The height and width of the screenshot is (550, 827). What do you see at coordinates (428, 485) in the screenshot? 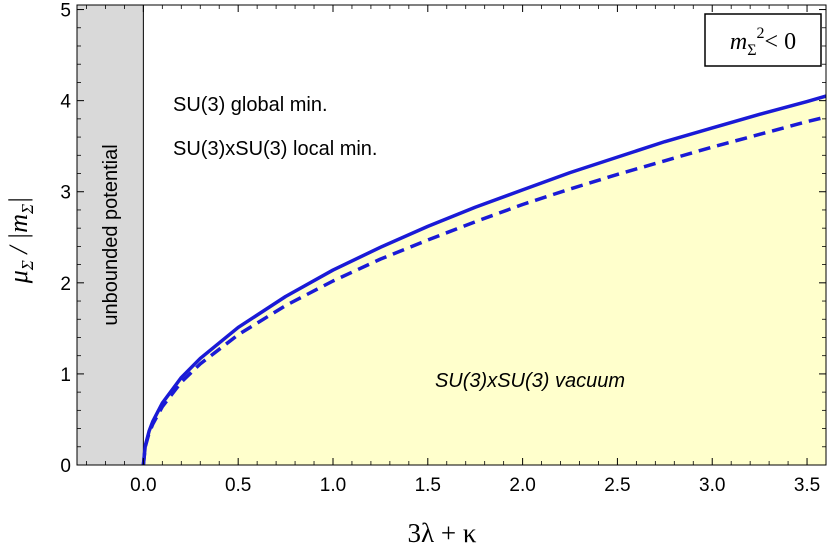
I see `x-tick-label: 1.5` at bounding box center [428, 485].